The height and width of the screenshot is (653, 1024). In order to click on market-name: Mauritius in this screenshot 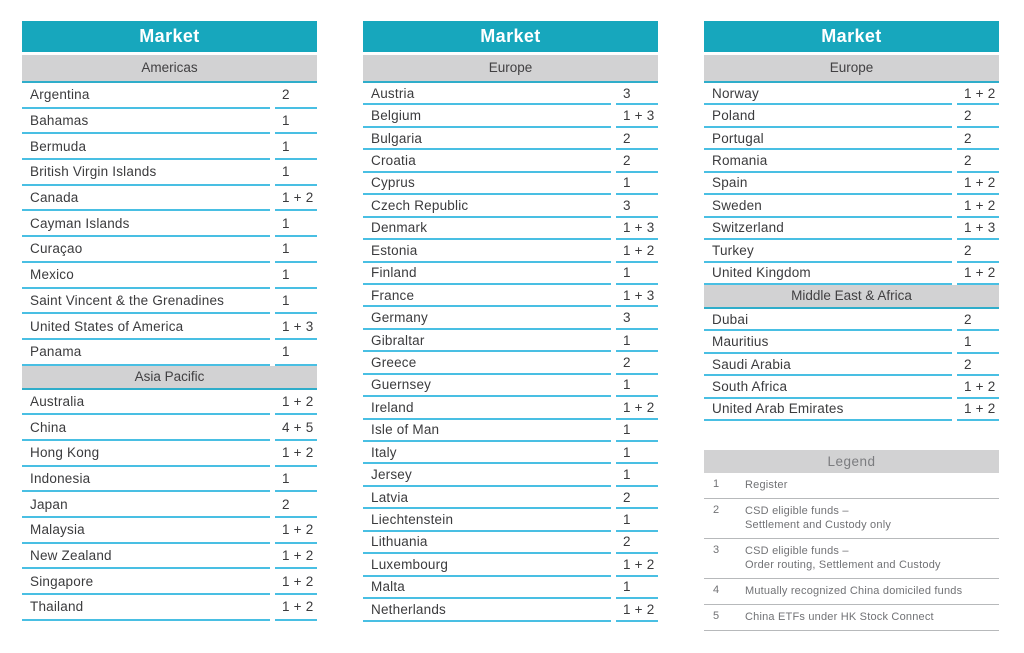, I will do `click(828, 342)`.